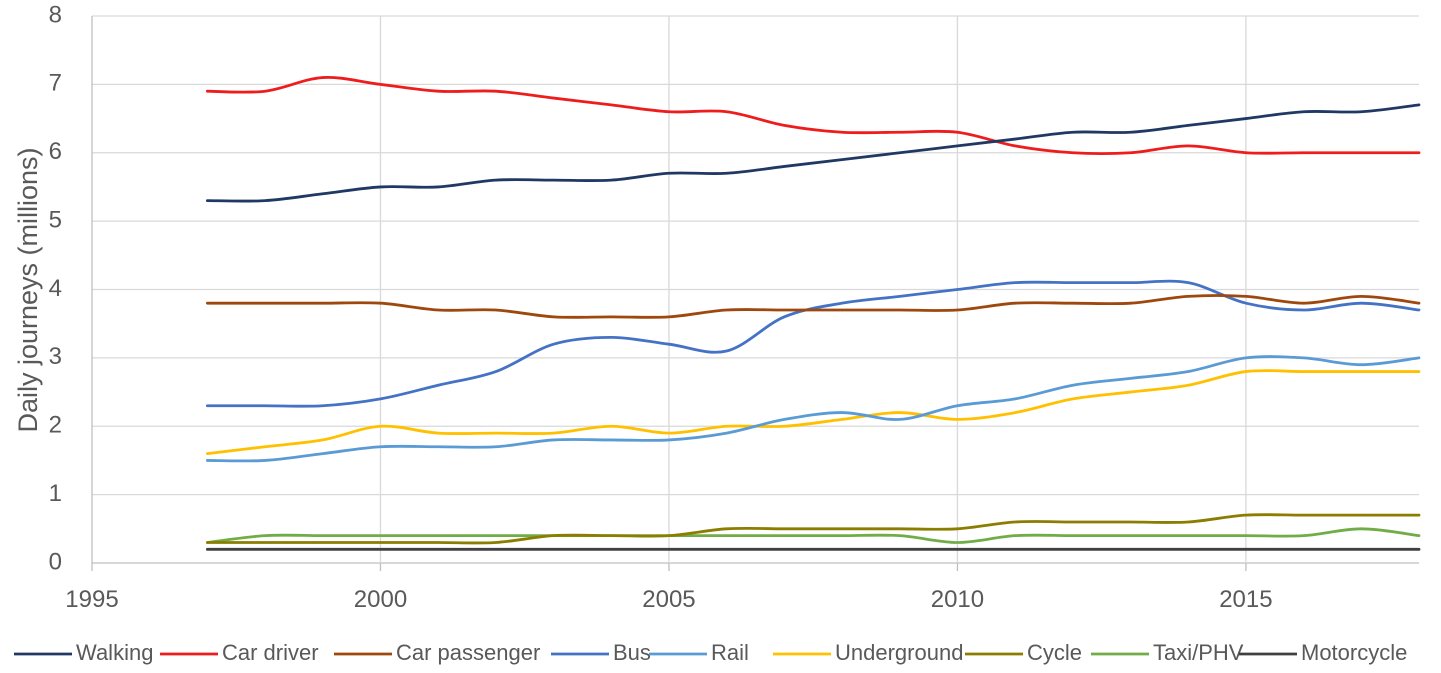 The height and width of the screenshot is (673, 1441). Describe the element at coordinates (632, 652) in the screenshot. I see `legend-label: Bus` at that location.